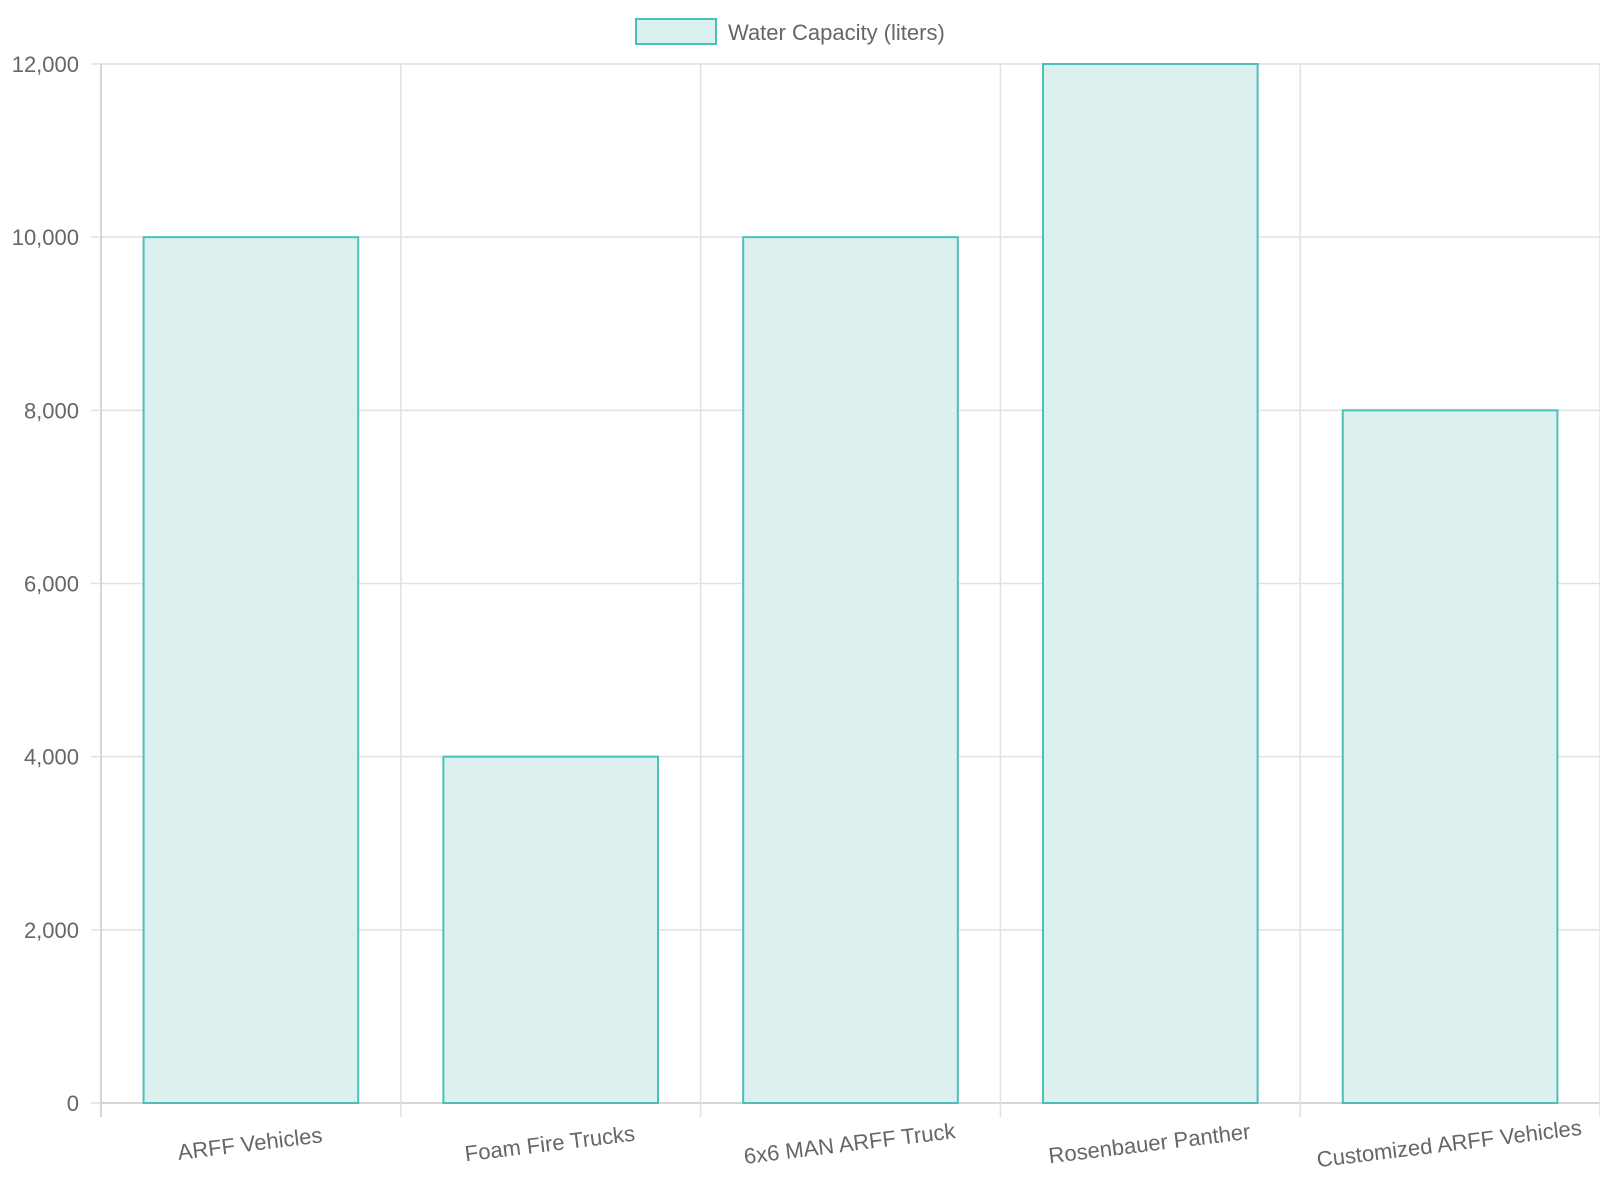 The height and width of the screenshot is (1200, 1600). I want to click on y-tick-label: 10,000, so click(45, 237).